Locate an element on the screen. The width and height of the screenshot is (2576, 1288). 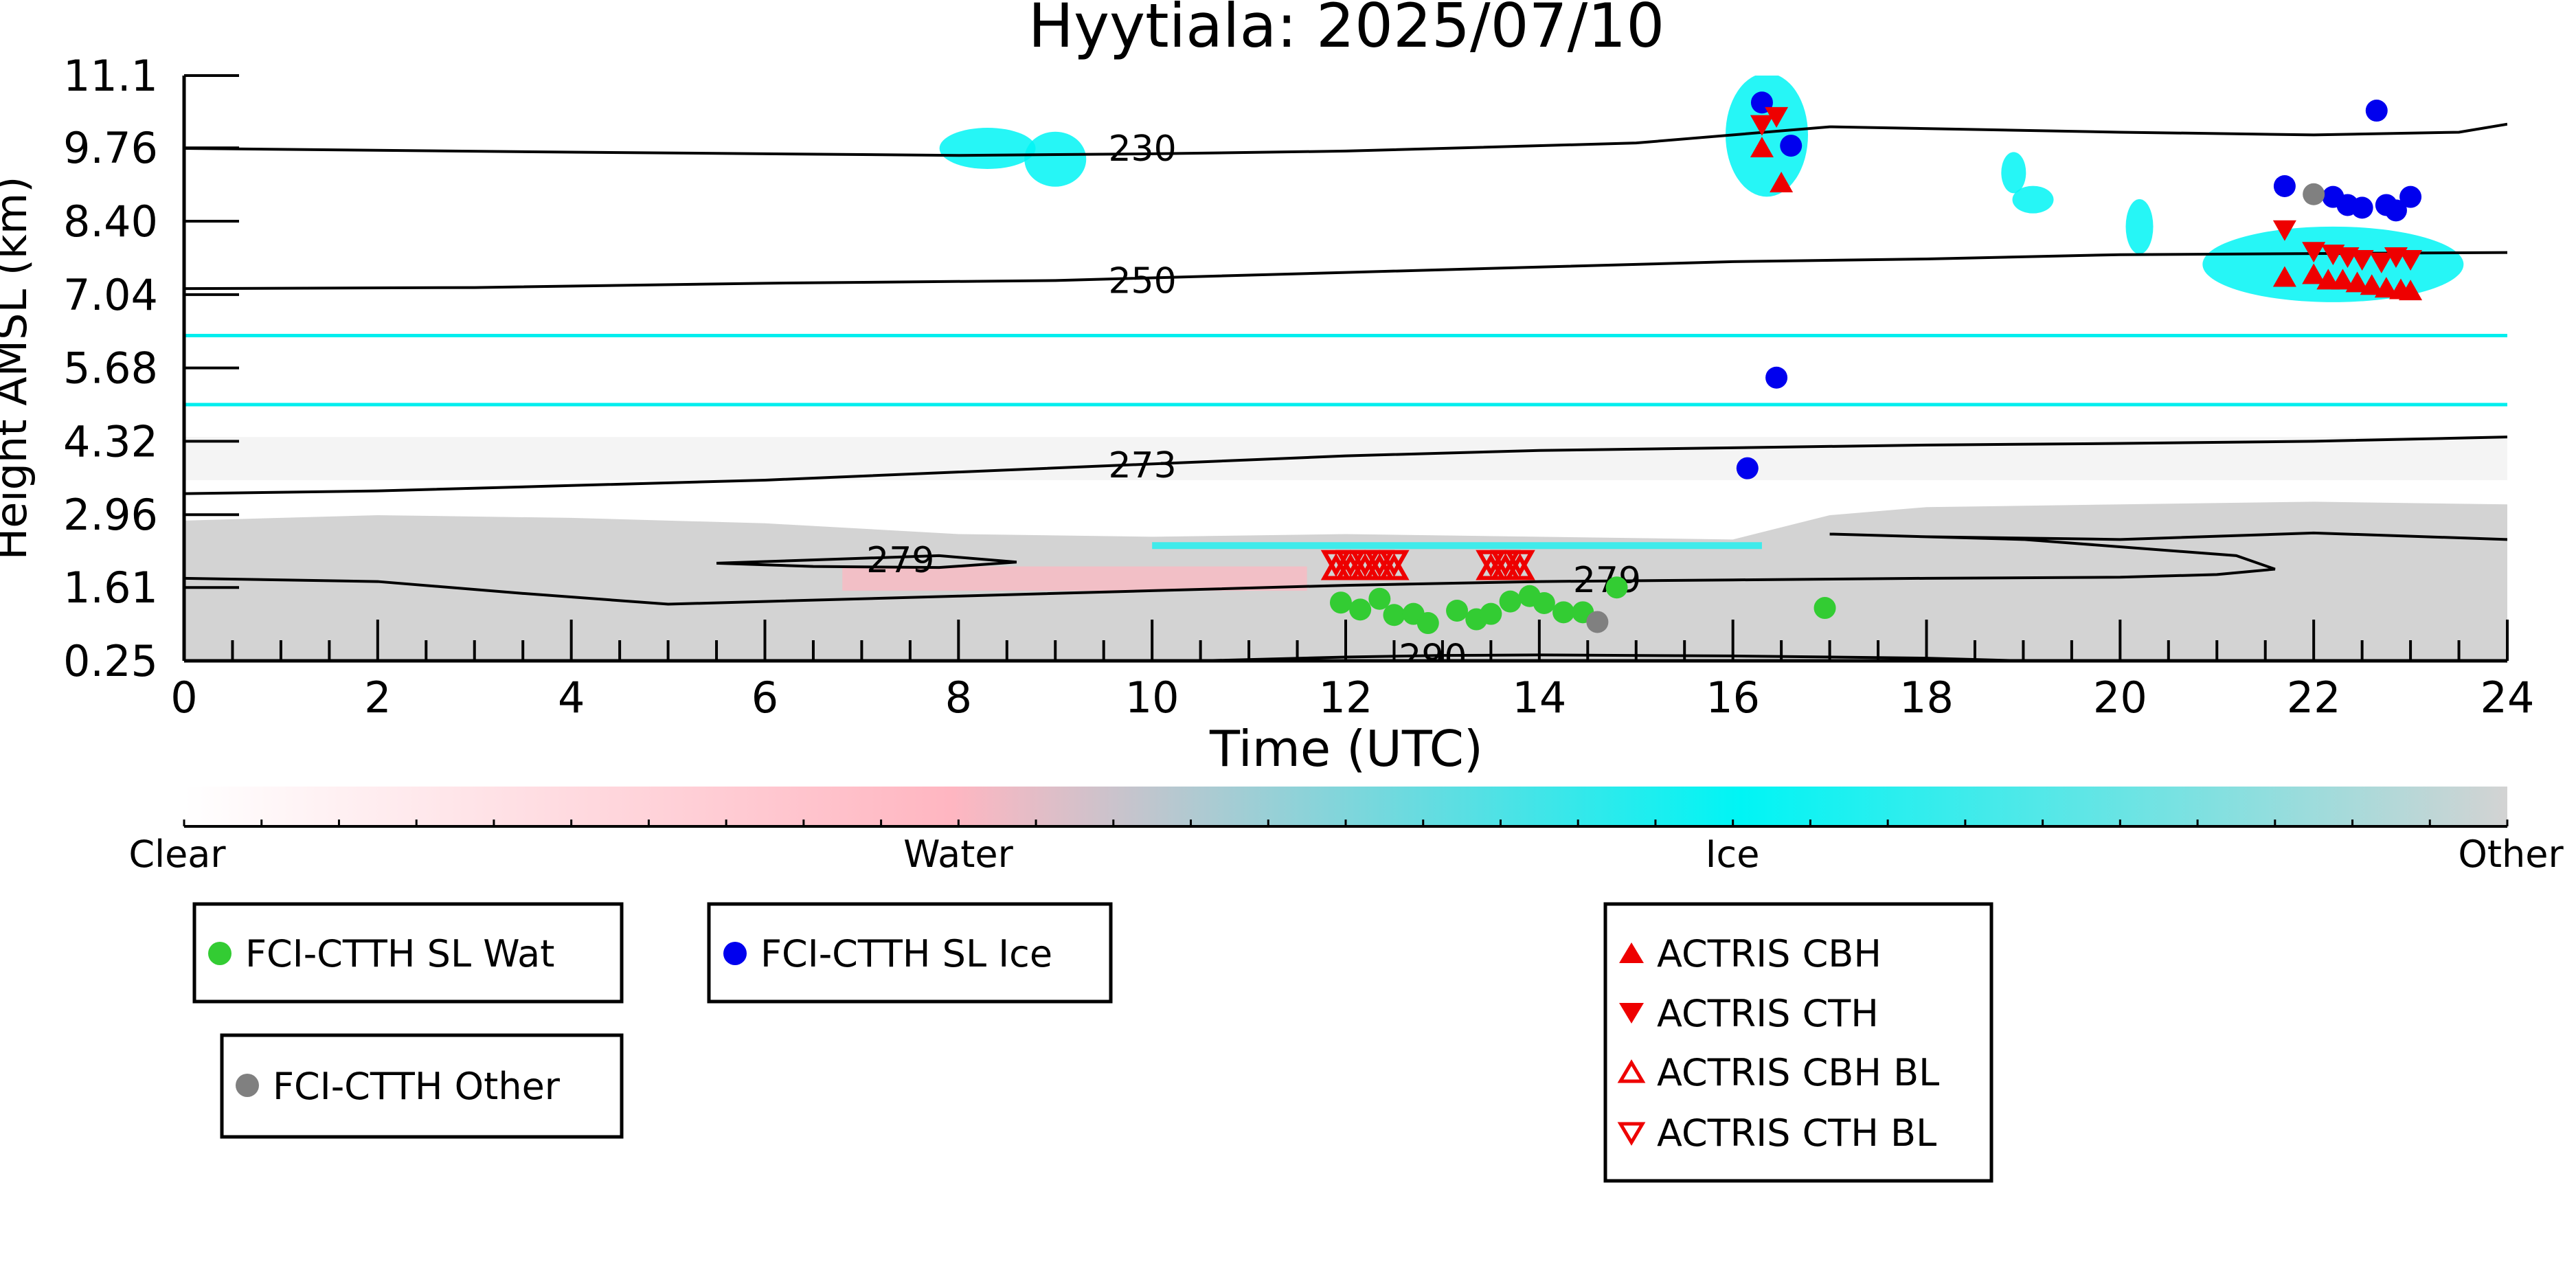
x-tick-label-0: 0 is located at coordinates (183, 698).